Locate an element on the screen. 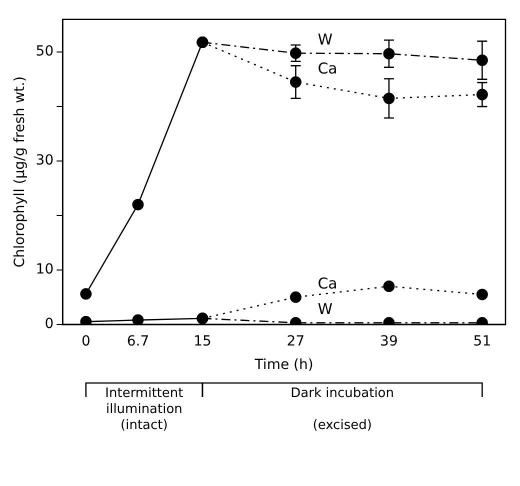 Image resolution: width=520 pixels, height=486 pixels. x-tick-label: 39 is located at coordinates (389, 341).